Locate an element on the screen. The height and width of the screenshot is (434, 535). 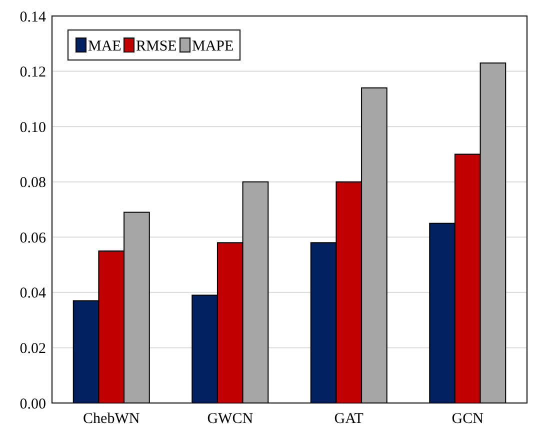
y-tick-label: 0.02 is located at coordinates (33, 348).